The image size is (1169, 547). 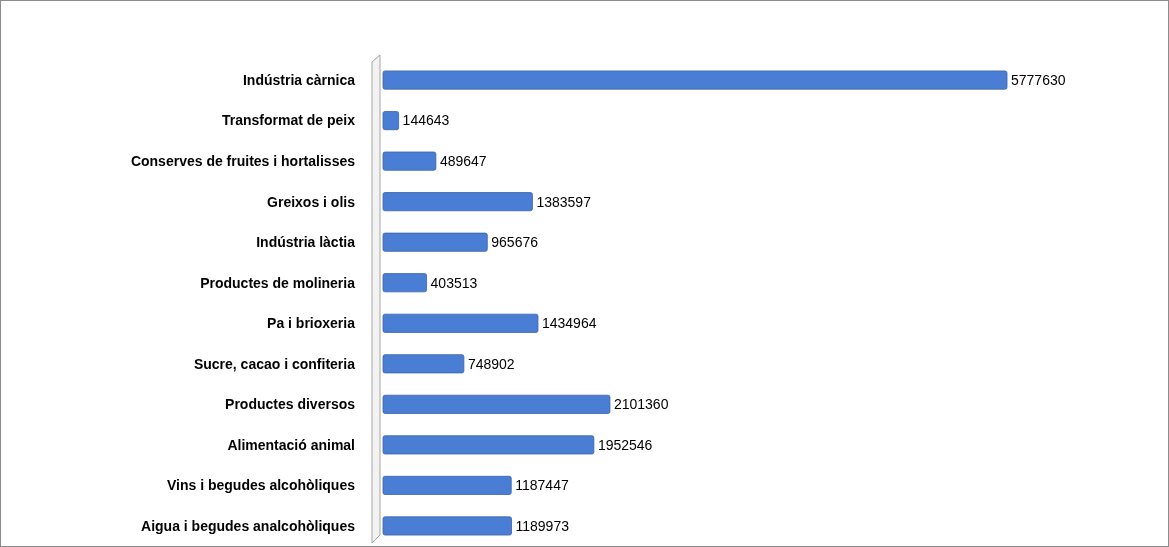 I want to click on y-tick-label: Conserves de fruites i hortalisses, so click(x=243, y=161).